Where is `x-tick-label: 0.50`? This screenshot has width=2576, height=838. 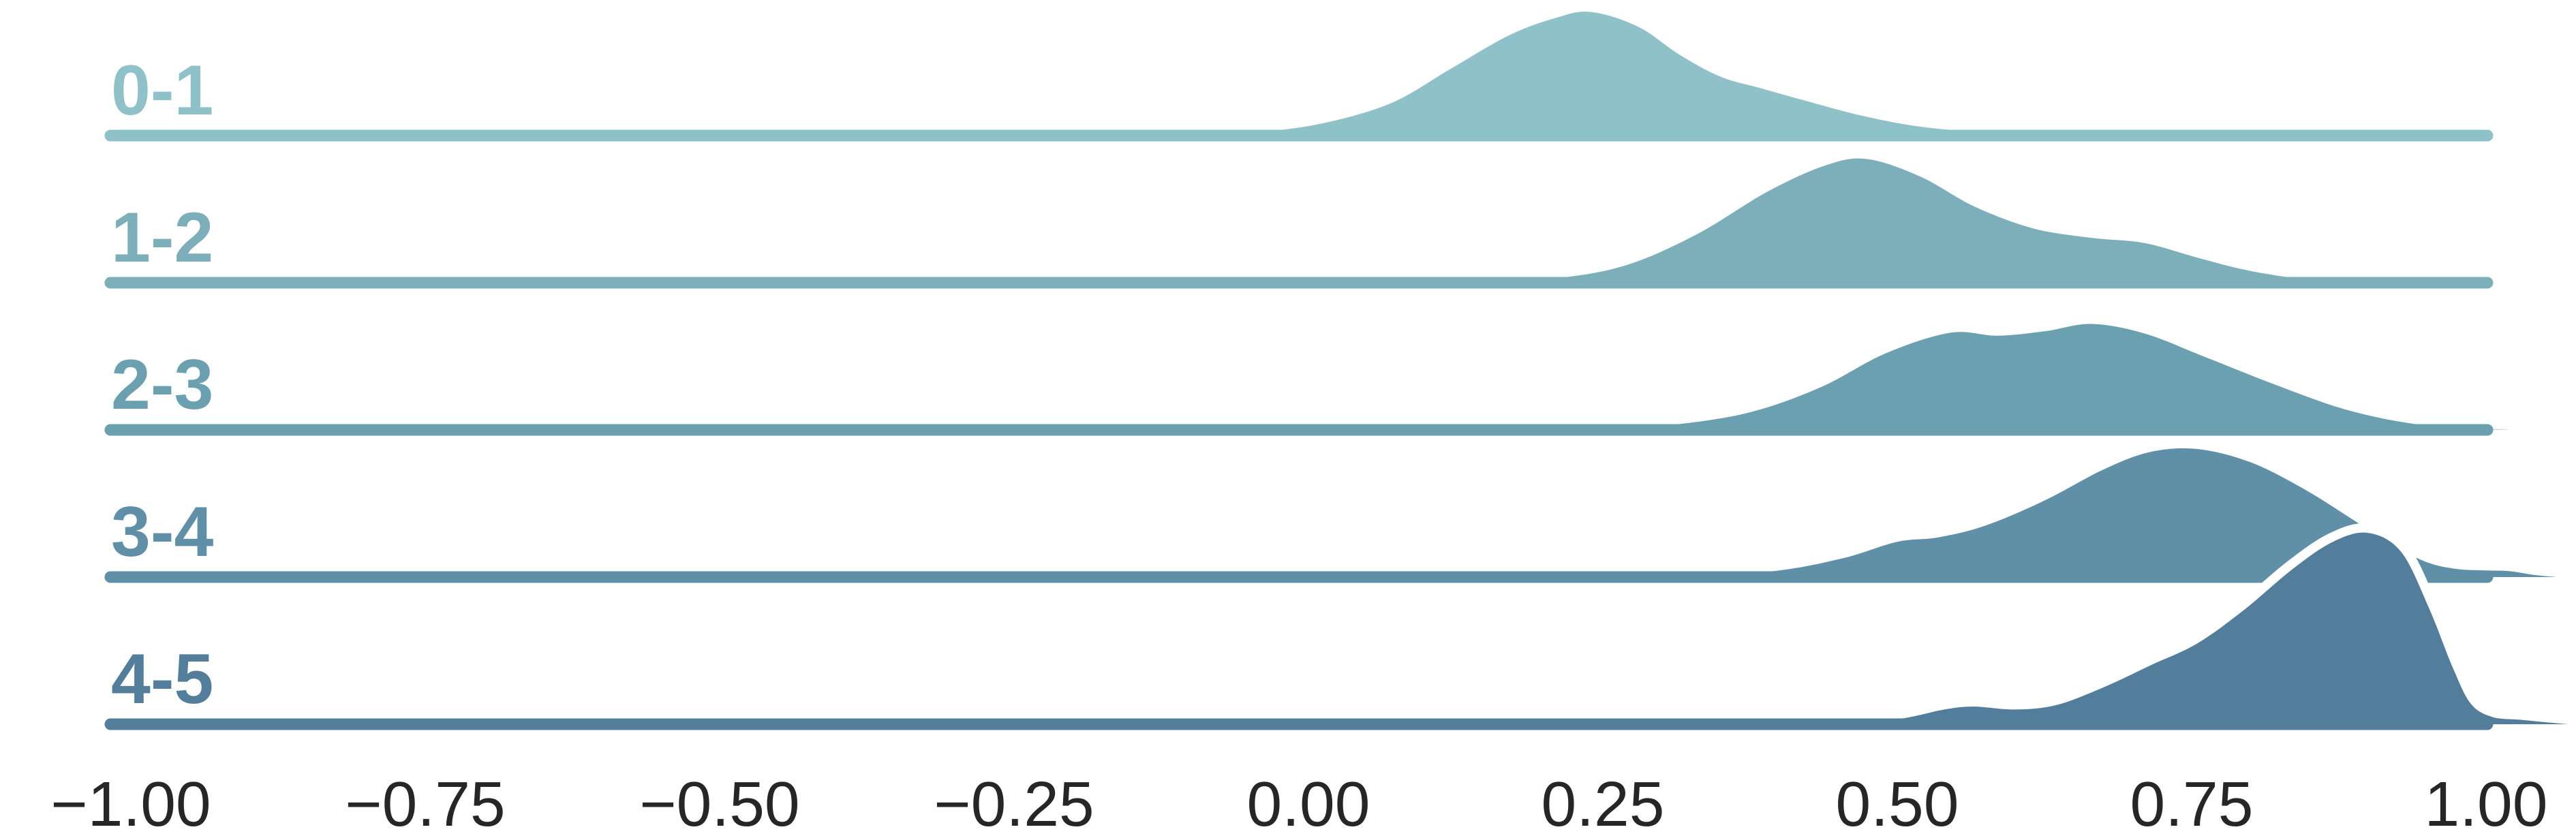 x-tick-label: 0.50 is located at coordinates (1897, 803).